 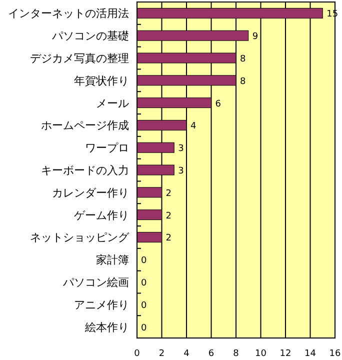 I want to click on x-tick-label: 6, so click(x=211, y=354).